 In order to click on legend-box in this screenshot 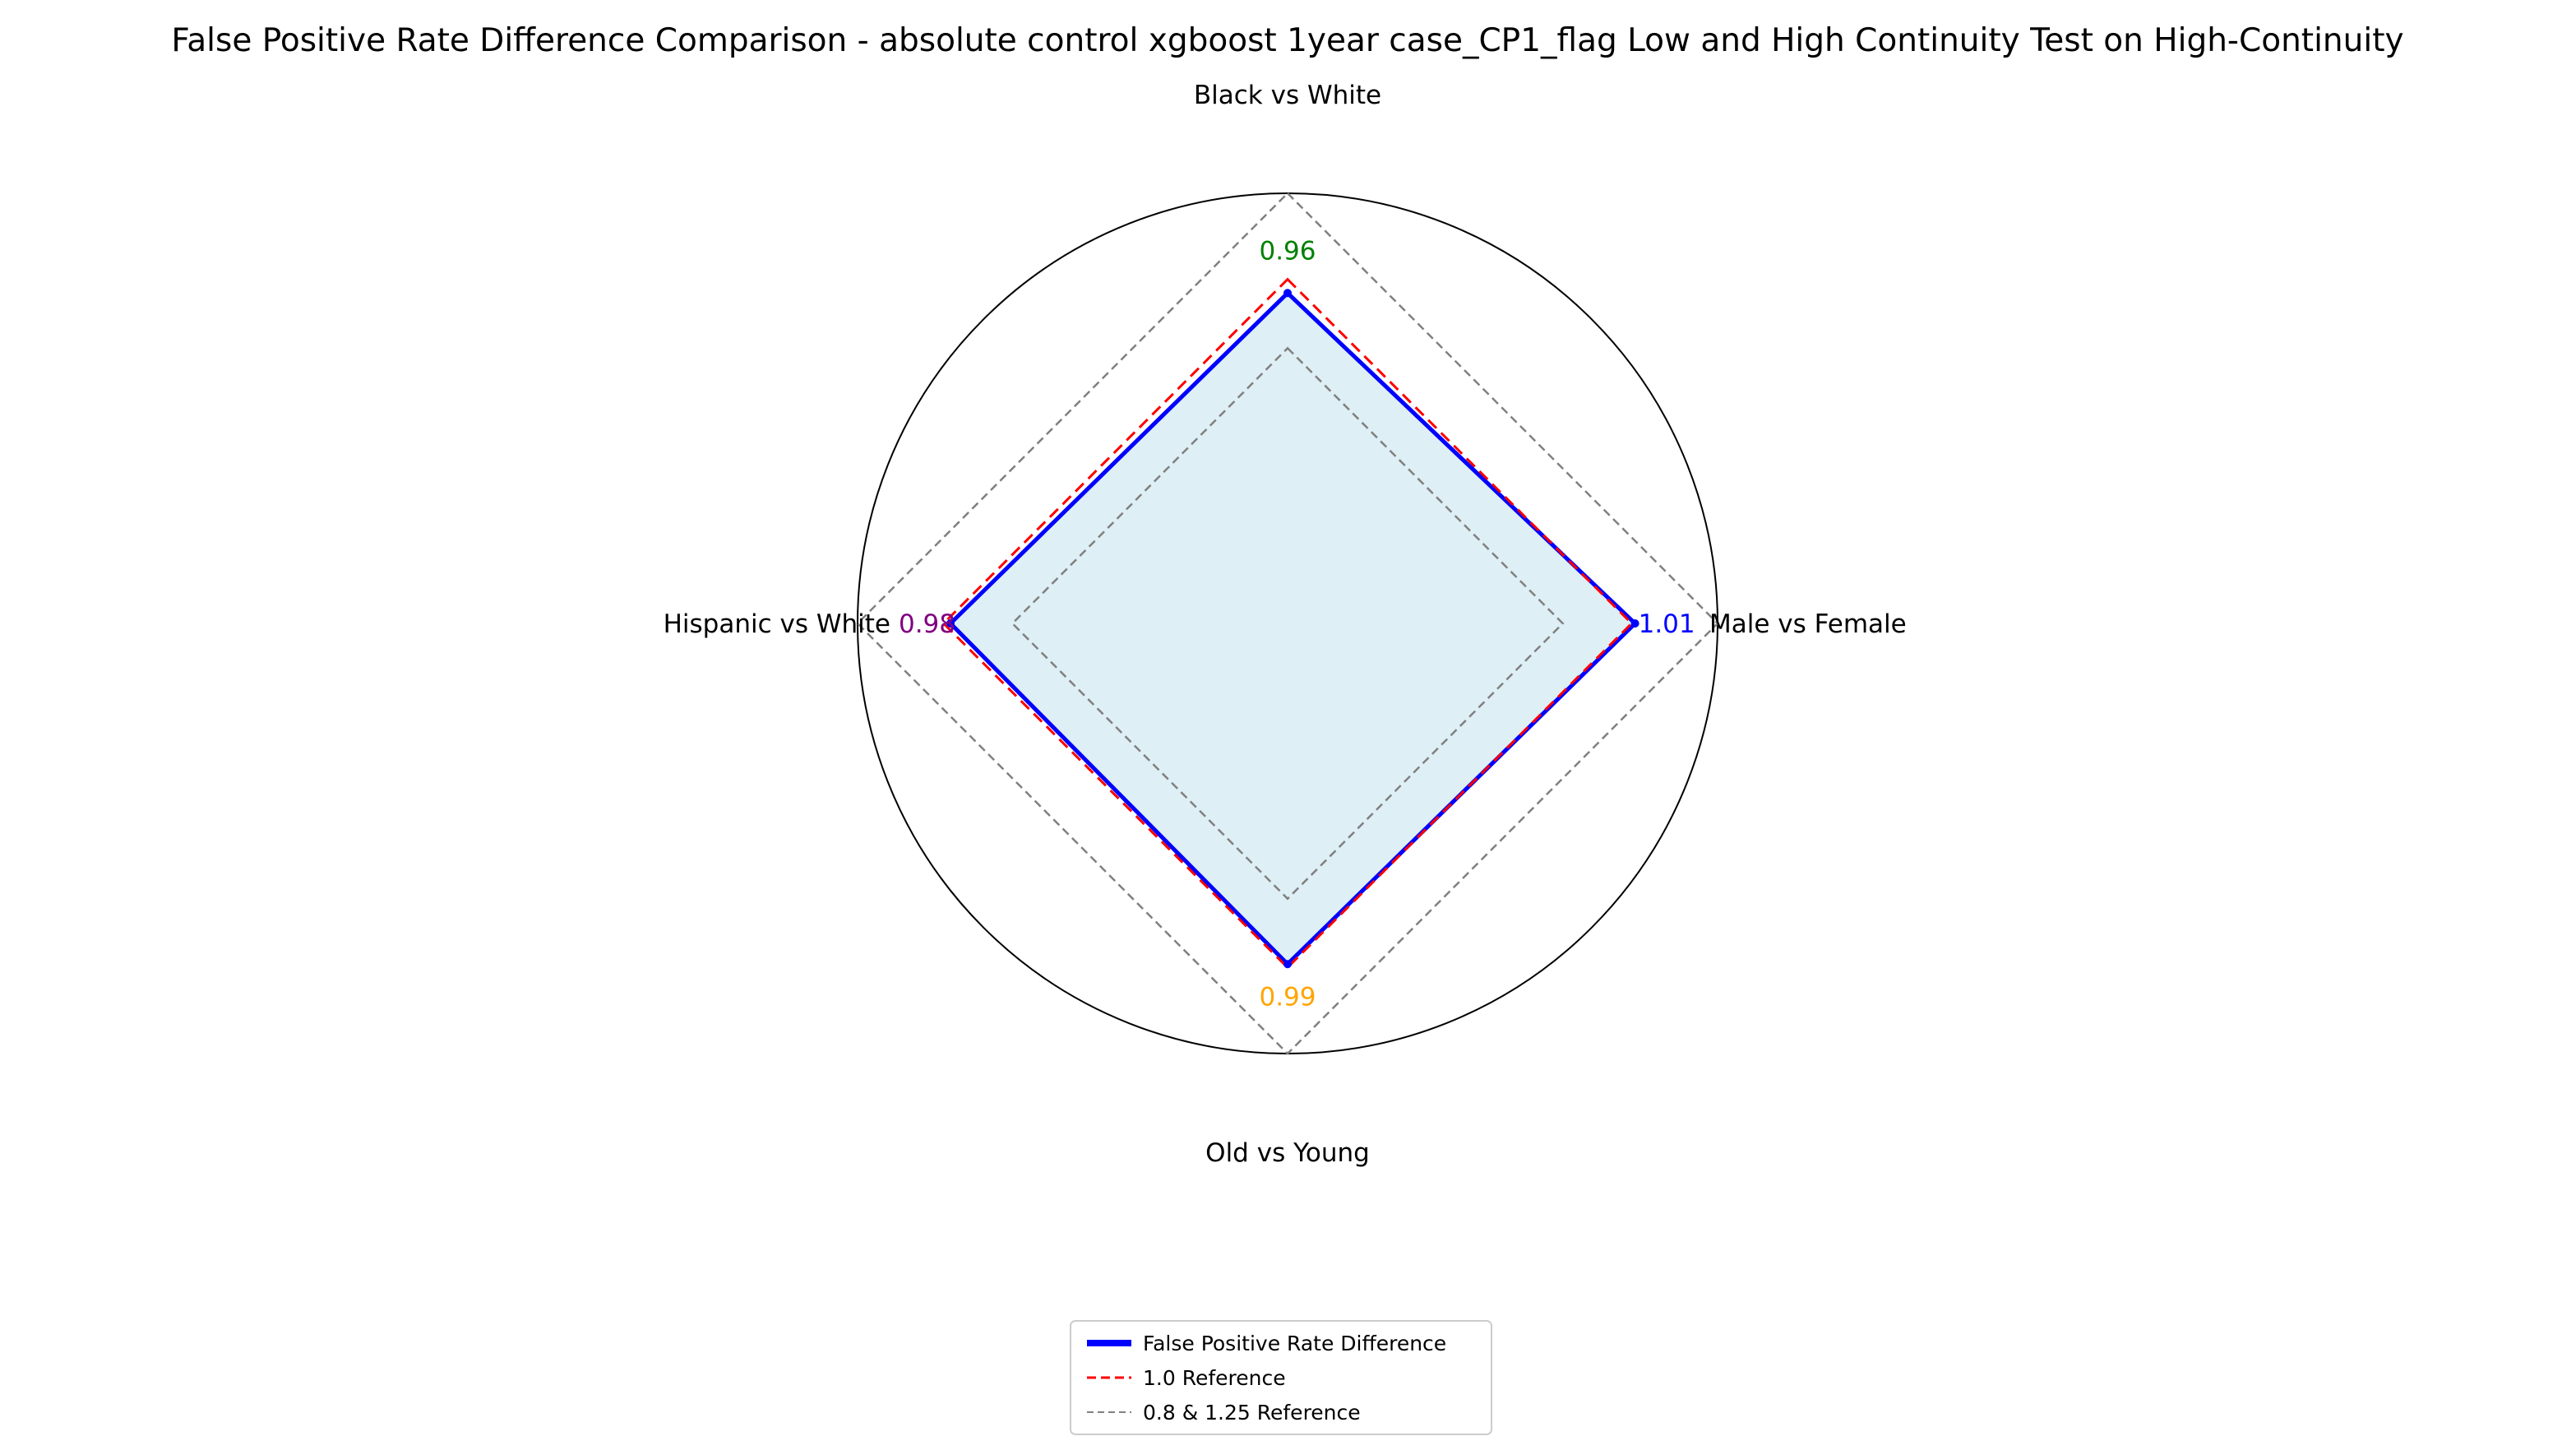, I will do `click(1281, 1377)`.